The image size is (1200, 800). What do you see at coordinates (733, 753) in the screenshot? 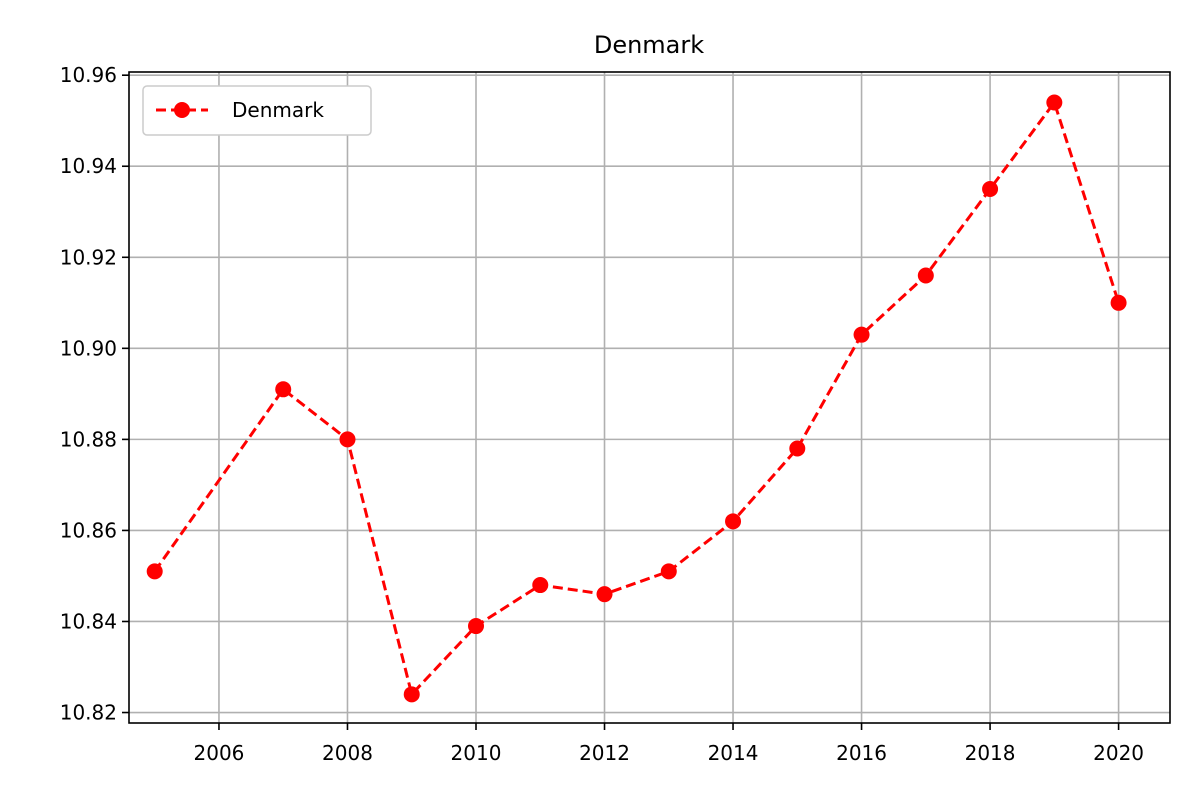
I see `x-tick-label: 2014` at bounding box center [733, 753].